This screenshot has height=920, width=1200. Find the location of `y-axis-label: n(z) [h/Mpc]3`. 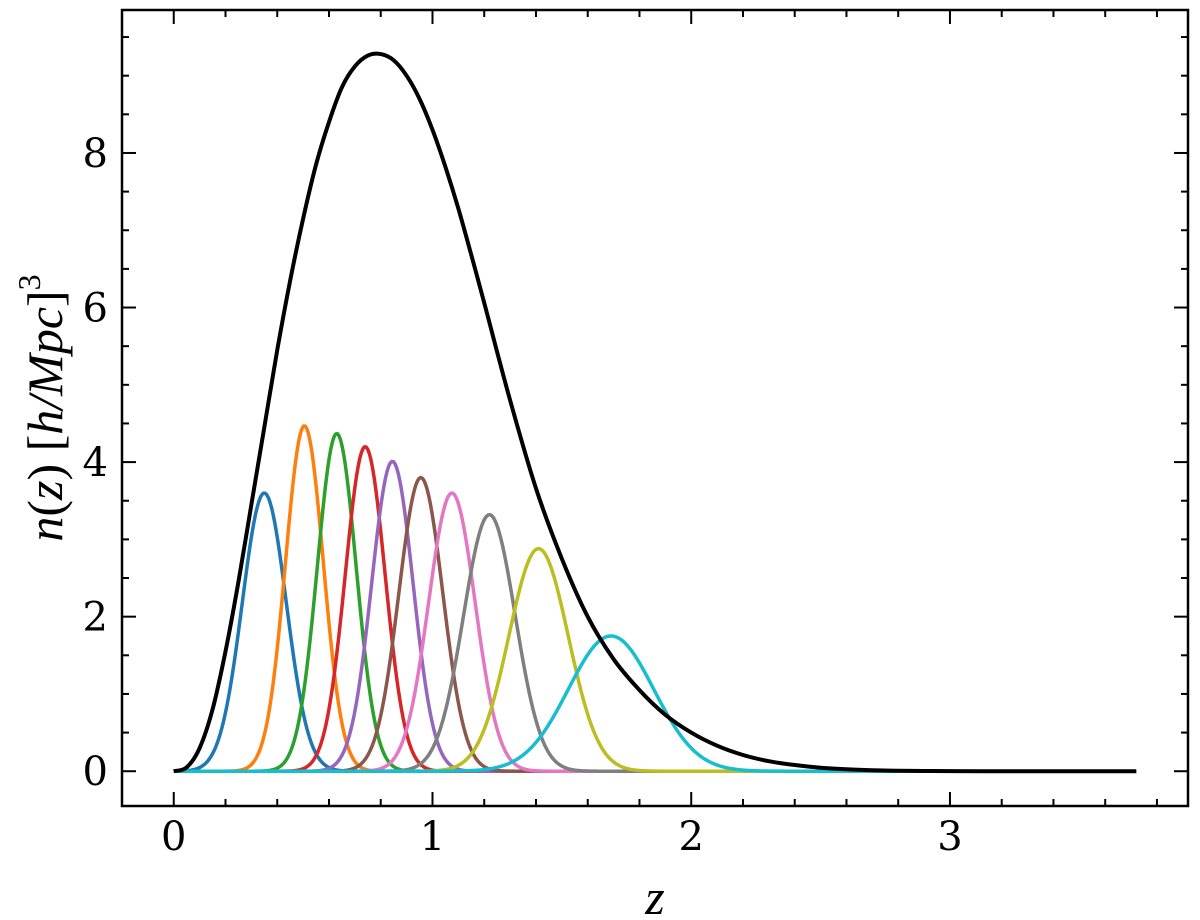

y-axis-label: n(z) [h/Mpc]3 is located at coordinates (42, 407).